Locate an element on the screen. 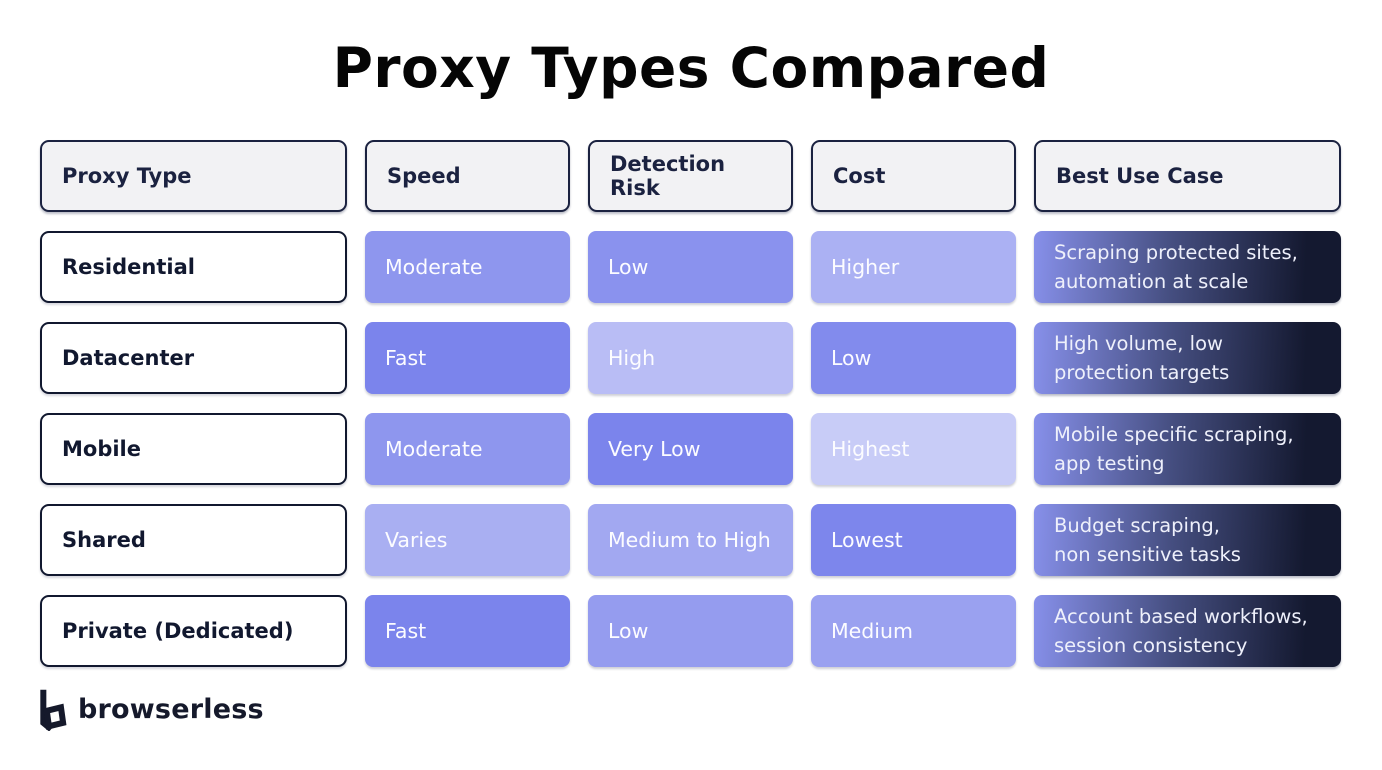  proxy-type-cell: Residential is located at coordinates (193, 267).